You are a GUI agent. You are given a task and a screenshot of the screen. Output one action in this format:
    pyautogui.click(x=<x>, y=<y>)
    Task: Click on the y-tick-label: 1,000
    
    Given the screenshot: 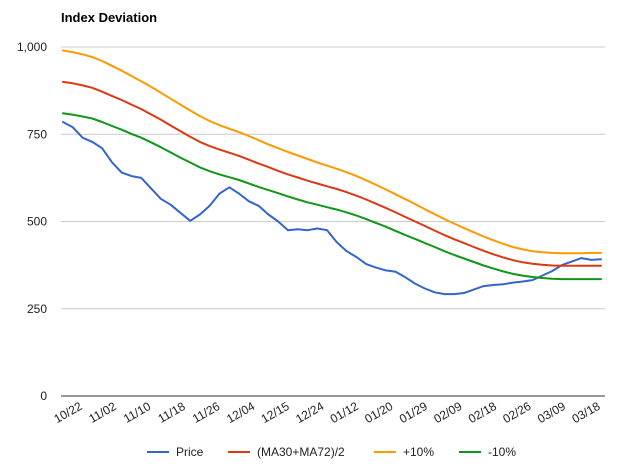 What is the action you would take?
    pyautogui.click(x=32, y=47)
    